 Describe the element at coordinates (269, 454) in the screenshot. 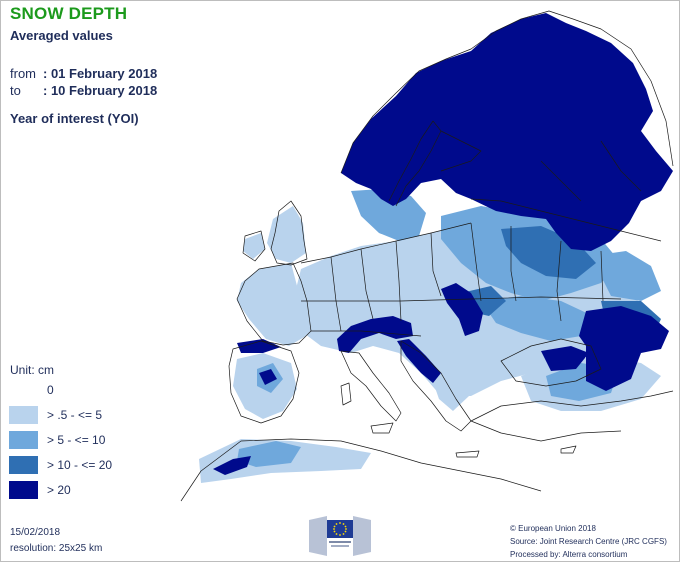

I see `snow-medium-atlas` at that location.